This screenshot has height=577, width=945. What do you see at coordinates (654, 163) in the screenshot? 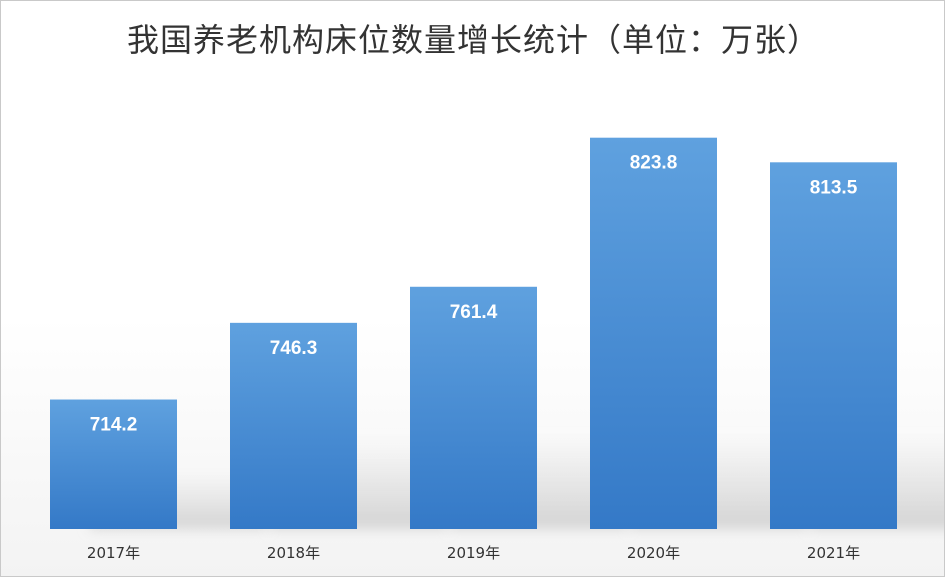
I see `data-label: 823.8` at bounding box center [654, 163].